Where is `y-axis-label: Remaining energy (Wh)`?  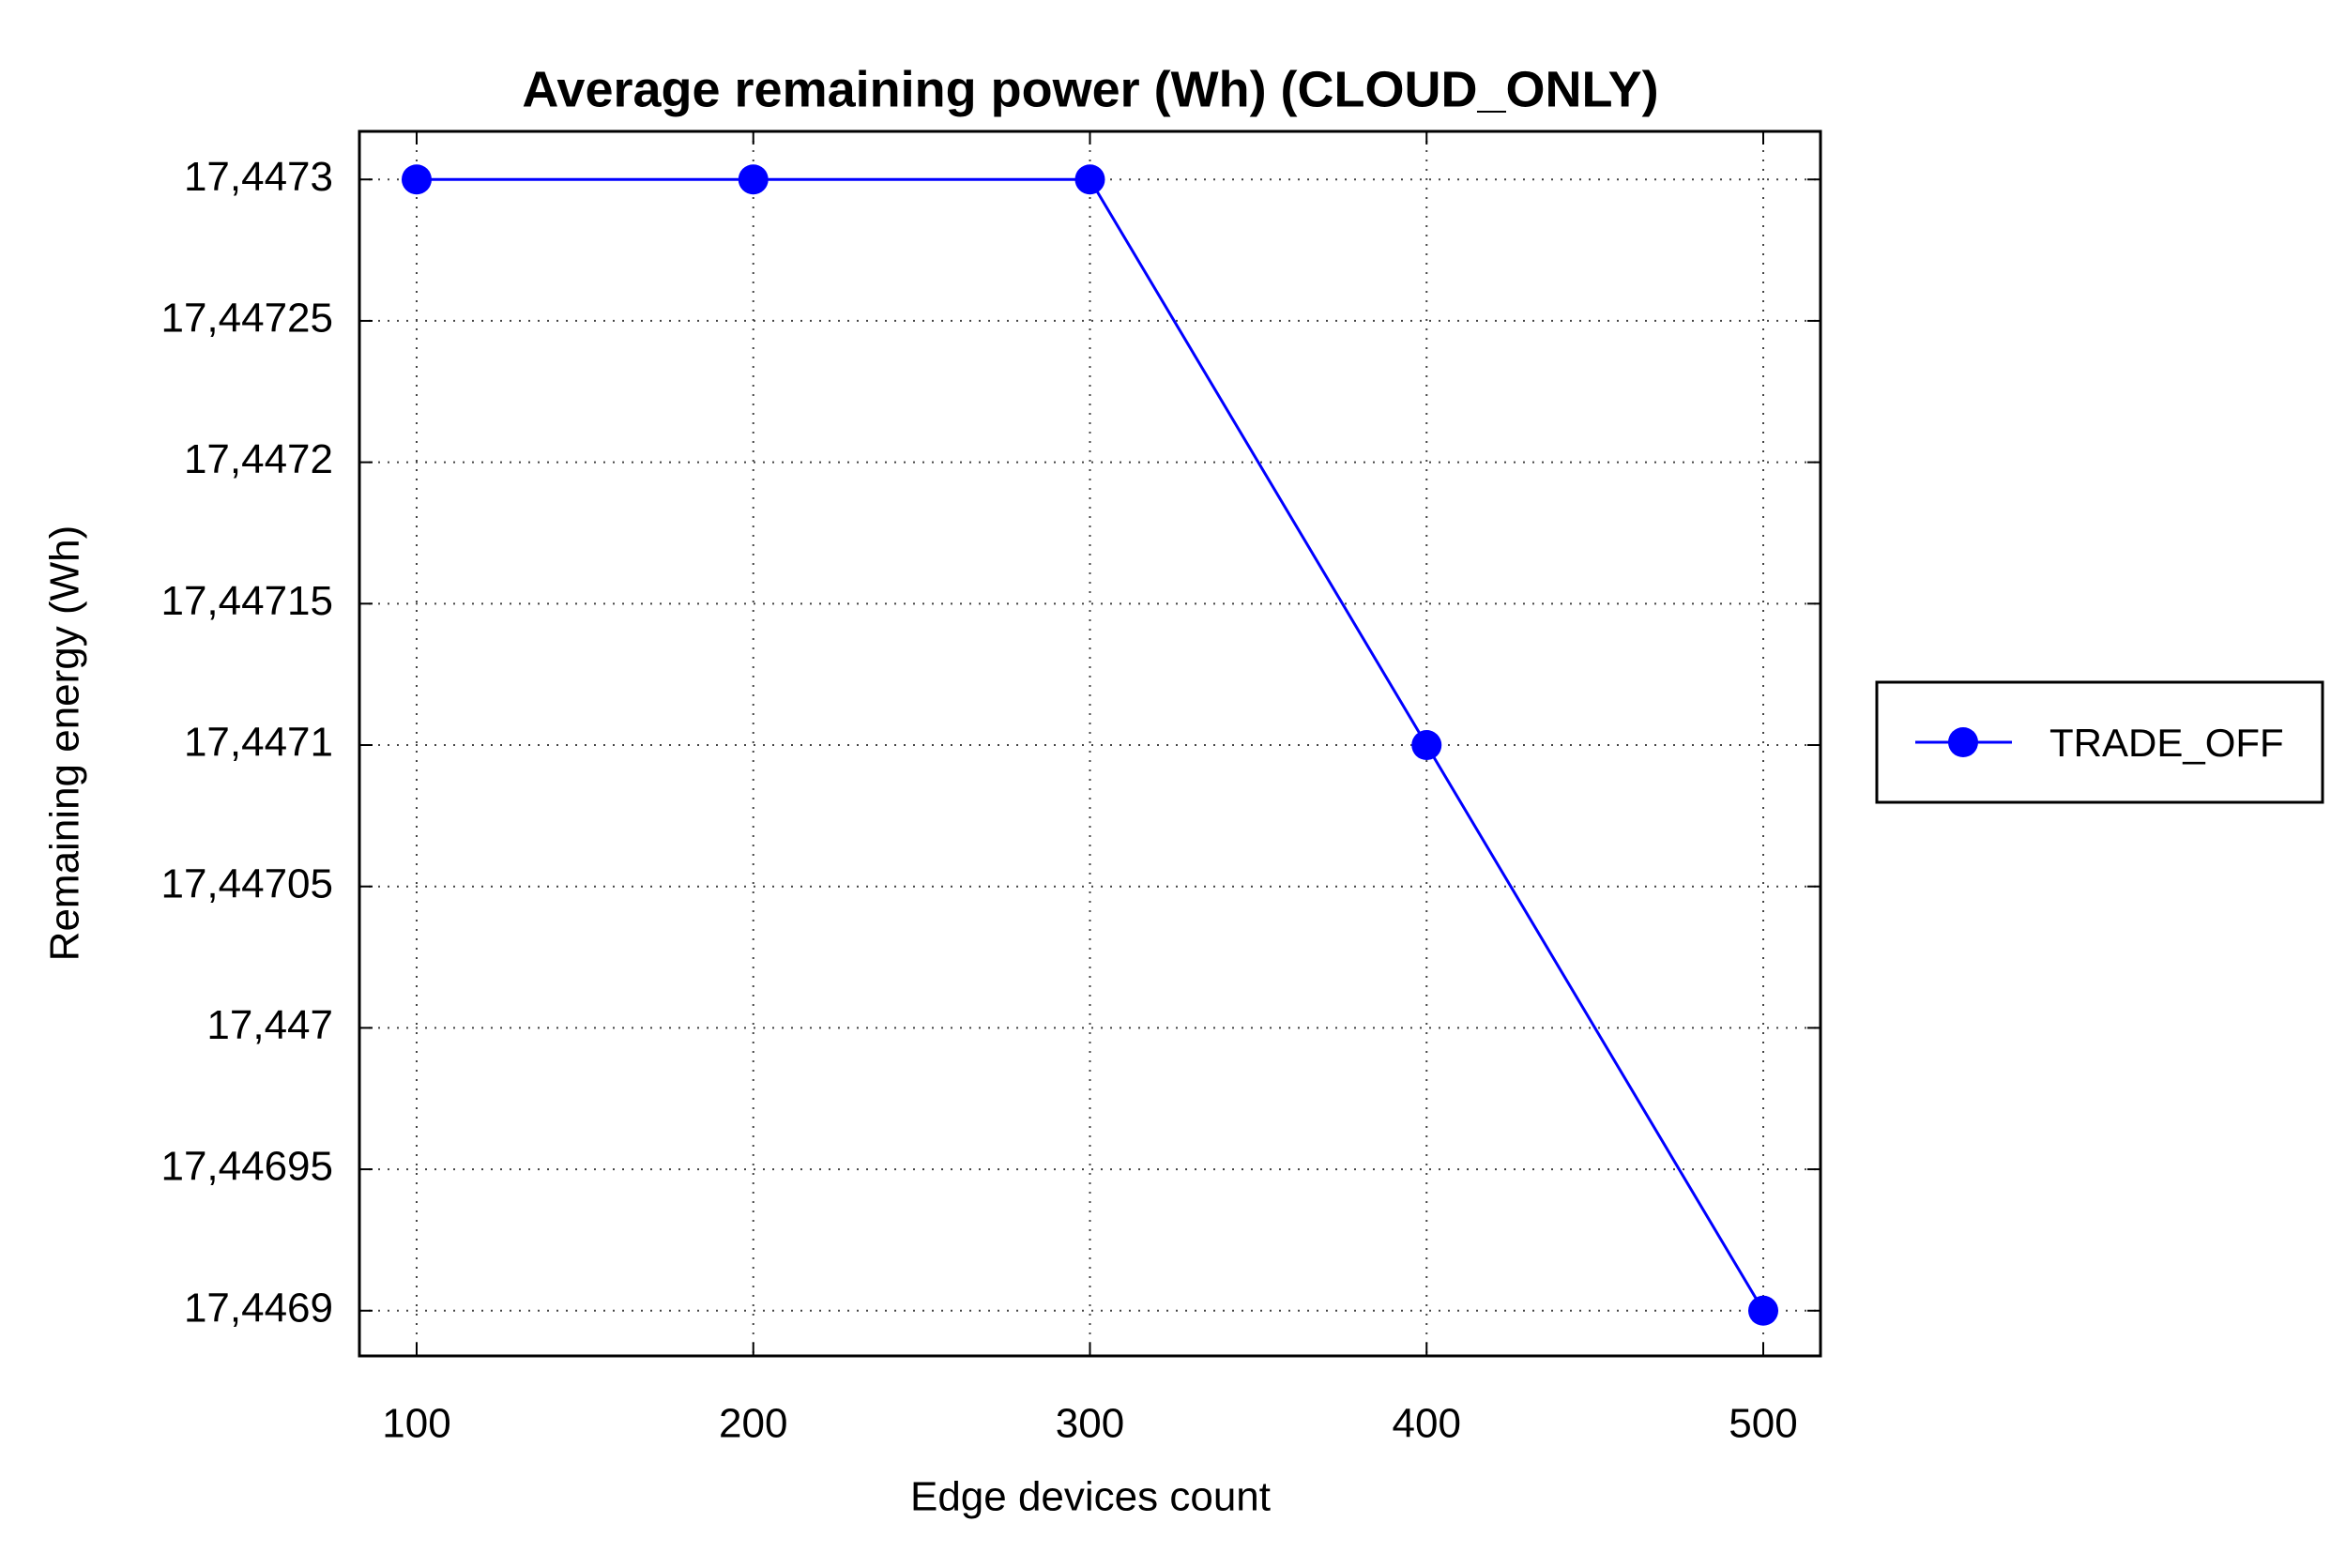
y-axis-label: Remaining energy (Wh) is located at coordinates (65, 743).